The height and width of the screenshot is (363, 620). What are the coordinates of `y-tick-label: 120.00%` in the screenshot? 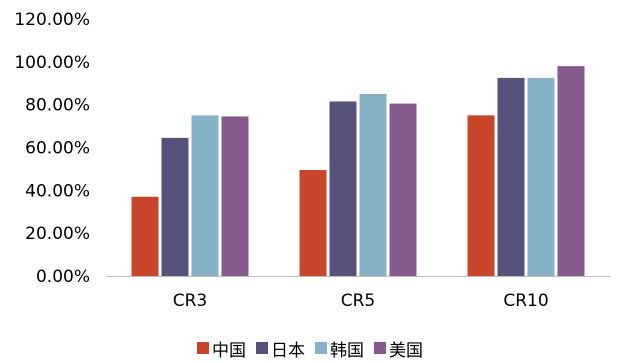 It's located at (52, 20).